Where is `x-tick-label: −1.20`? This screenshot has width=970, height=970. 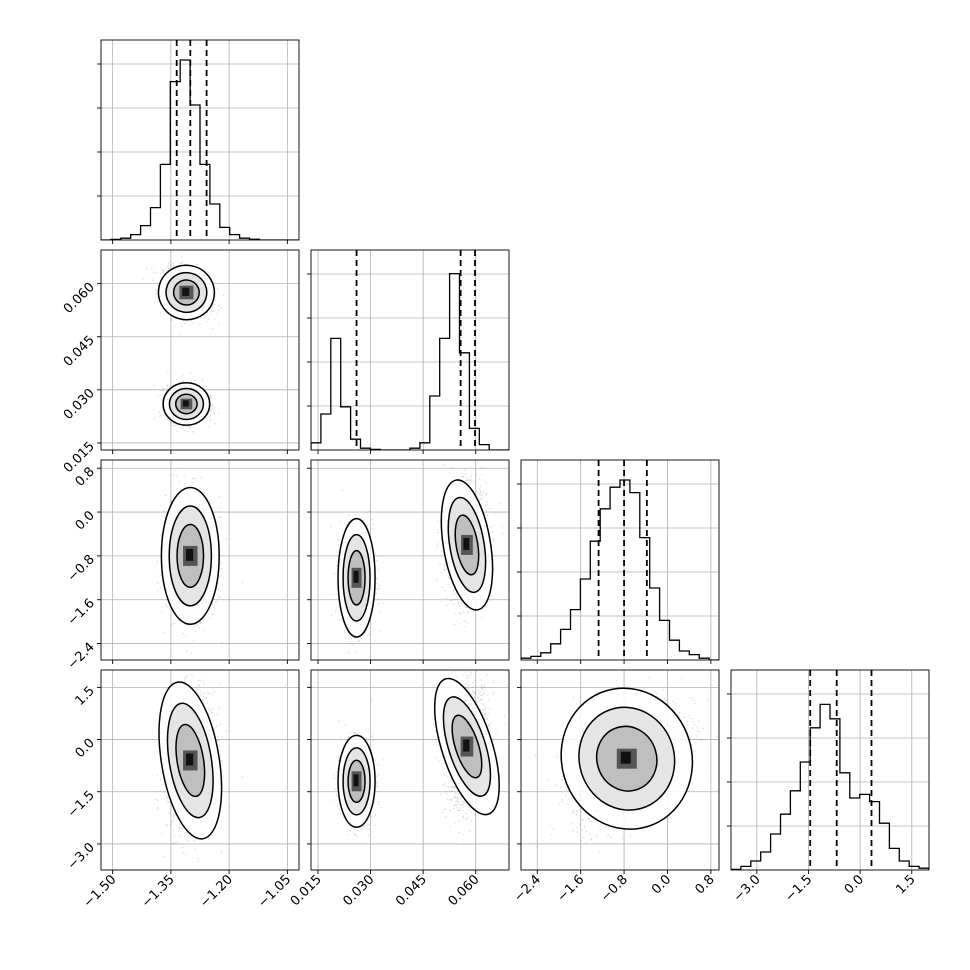 x-tick-label: −1.20 is located at coordinates (216, 891).